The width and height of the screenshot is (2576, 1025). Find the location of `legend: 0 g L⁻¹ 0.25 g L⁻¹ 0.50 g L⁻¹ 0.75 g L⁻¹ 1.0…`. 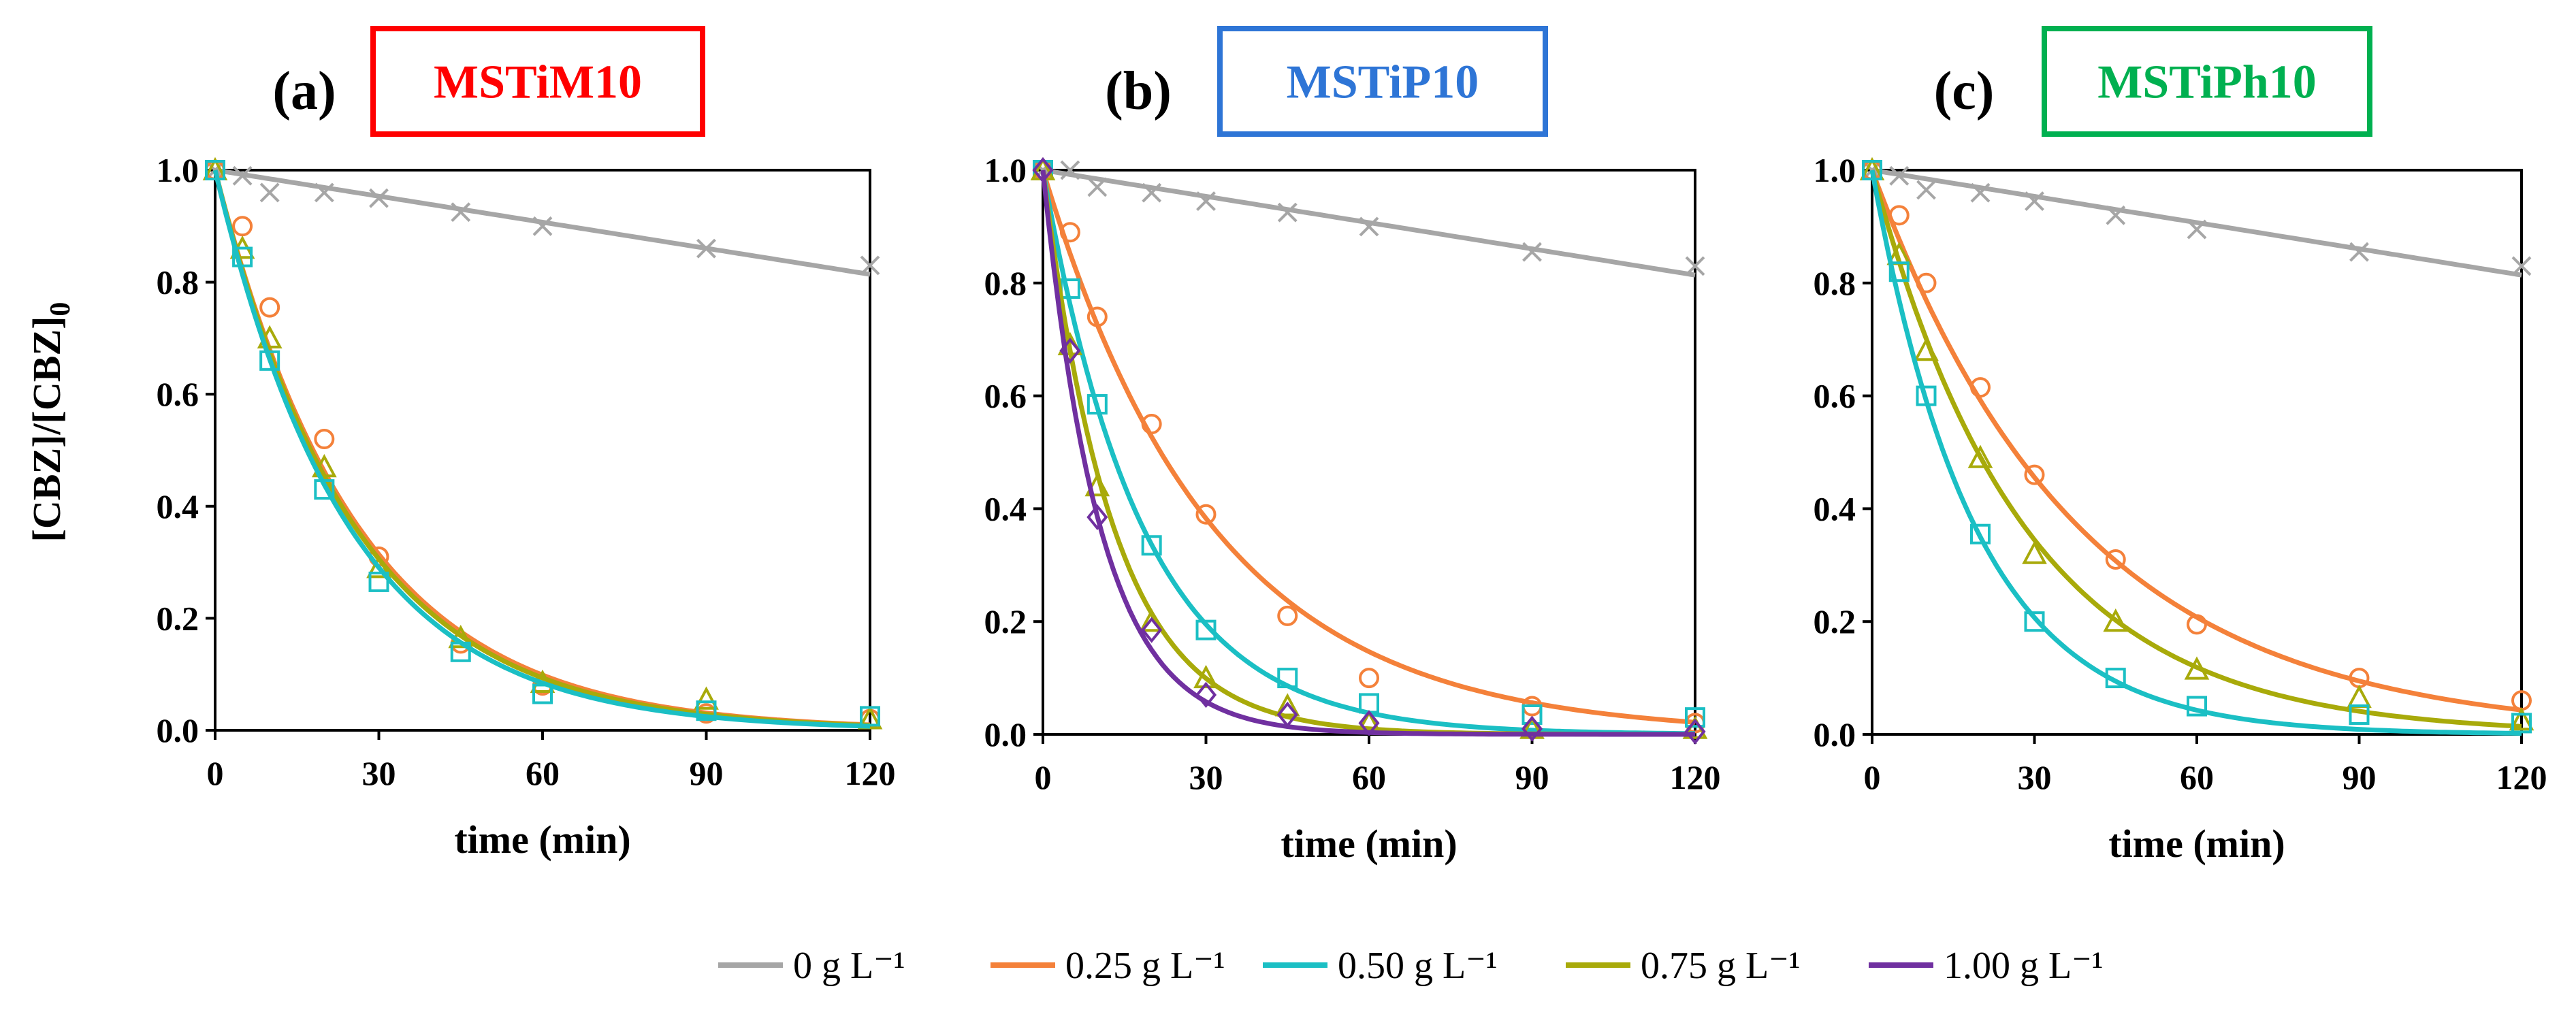

legend: 0 g L⁻¹ 0.25 g L⁻¹ 0.50 g L⁻¹ 0.75 g L⁻¹ 1.0… is located at coordinates (1411, 966).